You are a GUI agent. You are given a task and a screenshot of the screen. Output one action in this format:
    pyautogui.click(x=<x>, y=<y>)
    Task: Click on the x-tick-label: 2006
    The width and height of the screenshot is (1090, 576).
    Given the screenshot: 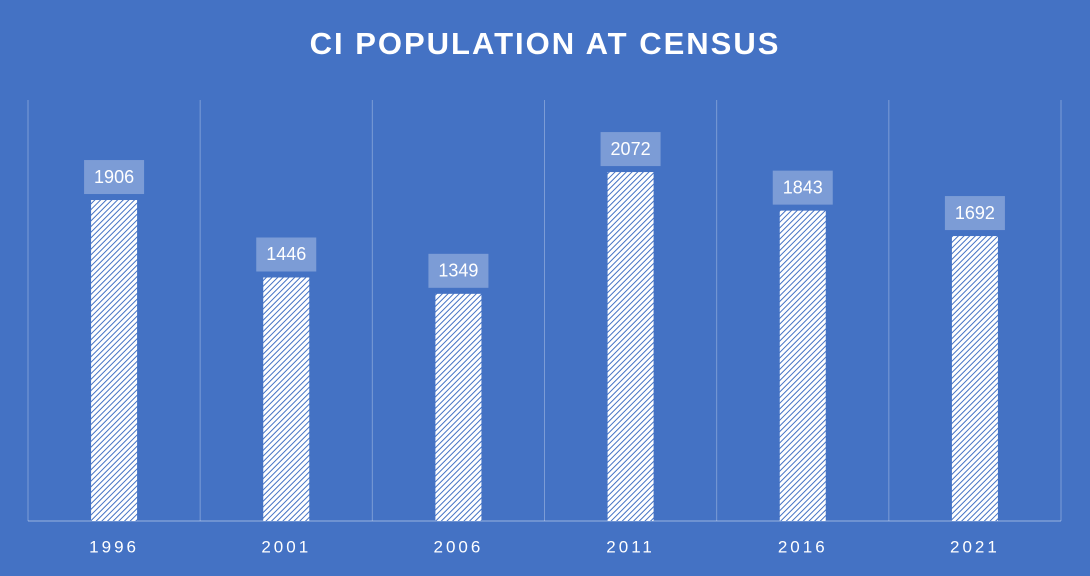 What is the action you would take?
    pyautogui.click(x=459, y=546)
    